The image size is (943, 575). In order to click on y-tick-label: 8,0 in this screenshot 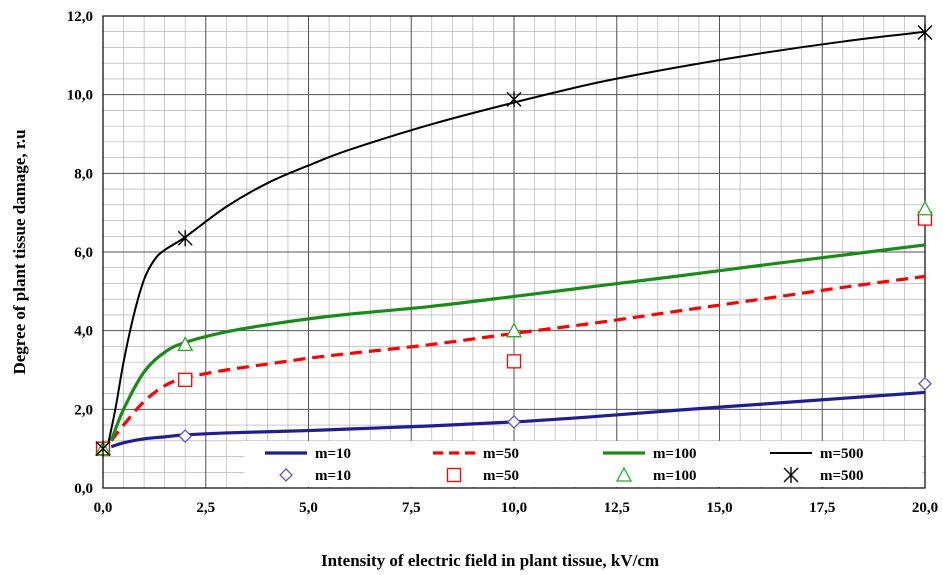, I will do `click(83, 174)`.